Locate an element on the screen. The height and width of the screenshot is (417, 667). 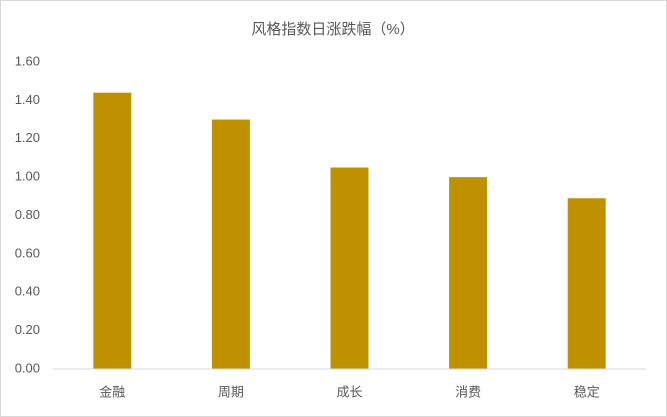
y-tick-label: 1.40 is located at coordinates (27, 99).